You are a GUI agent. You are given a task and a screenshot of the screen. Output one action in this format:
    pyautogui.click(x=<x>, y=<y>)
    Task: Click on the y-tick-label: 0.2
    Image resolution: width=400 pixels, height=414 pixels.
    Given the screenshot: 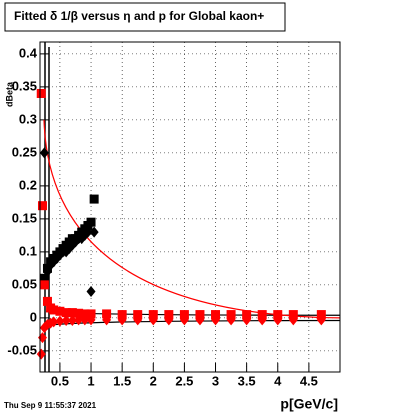 What is the action you would take?
    pyautogui.click(x=28, y=184)
    